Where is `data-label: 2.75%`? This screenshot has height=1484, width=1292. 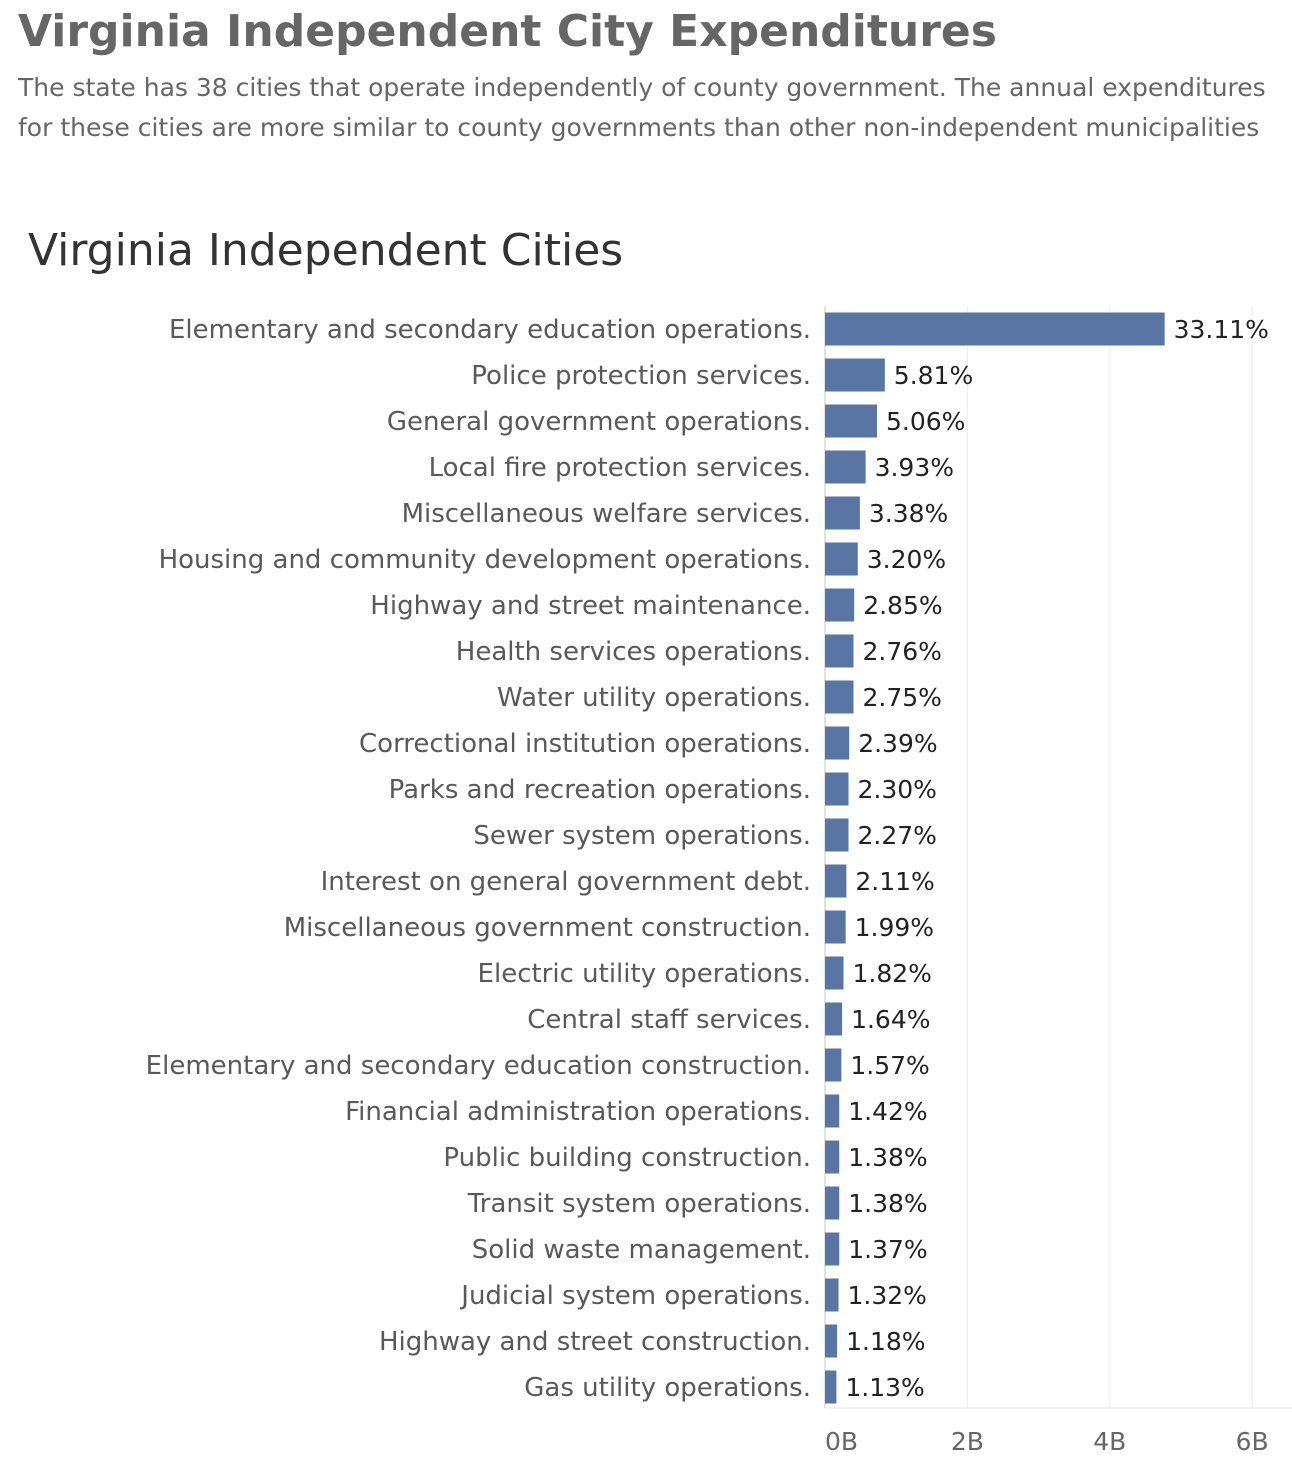
data-label: 2.75% is located at coordinates (901, 697).